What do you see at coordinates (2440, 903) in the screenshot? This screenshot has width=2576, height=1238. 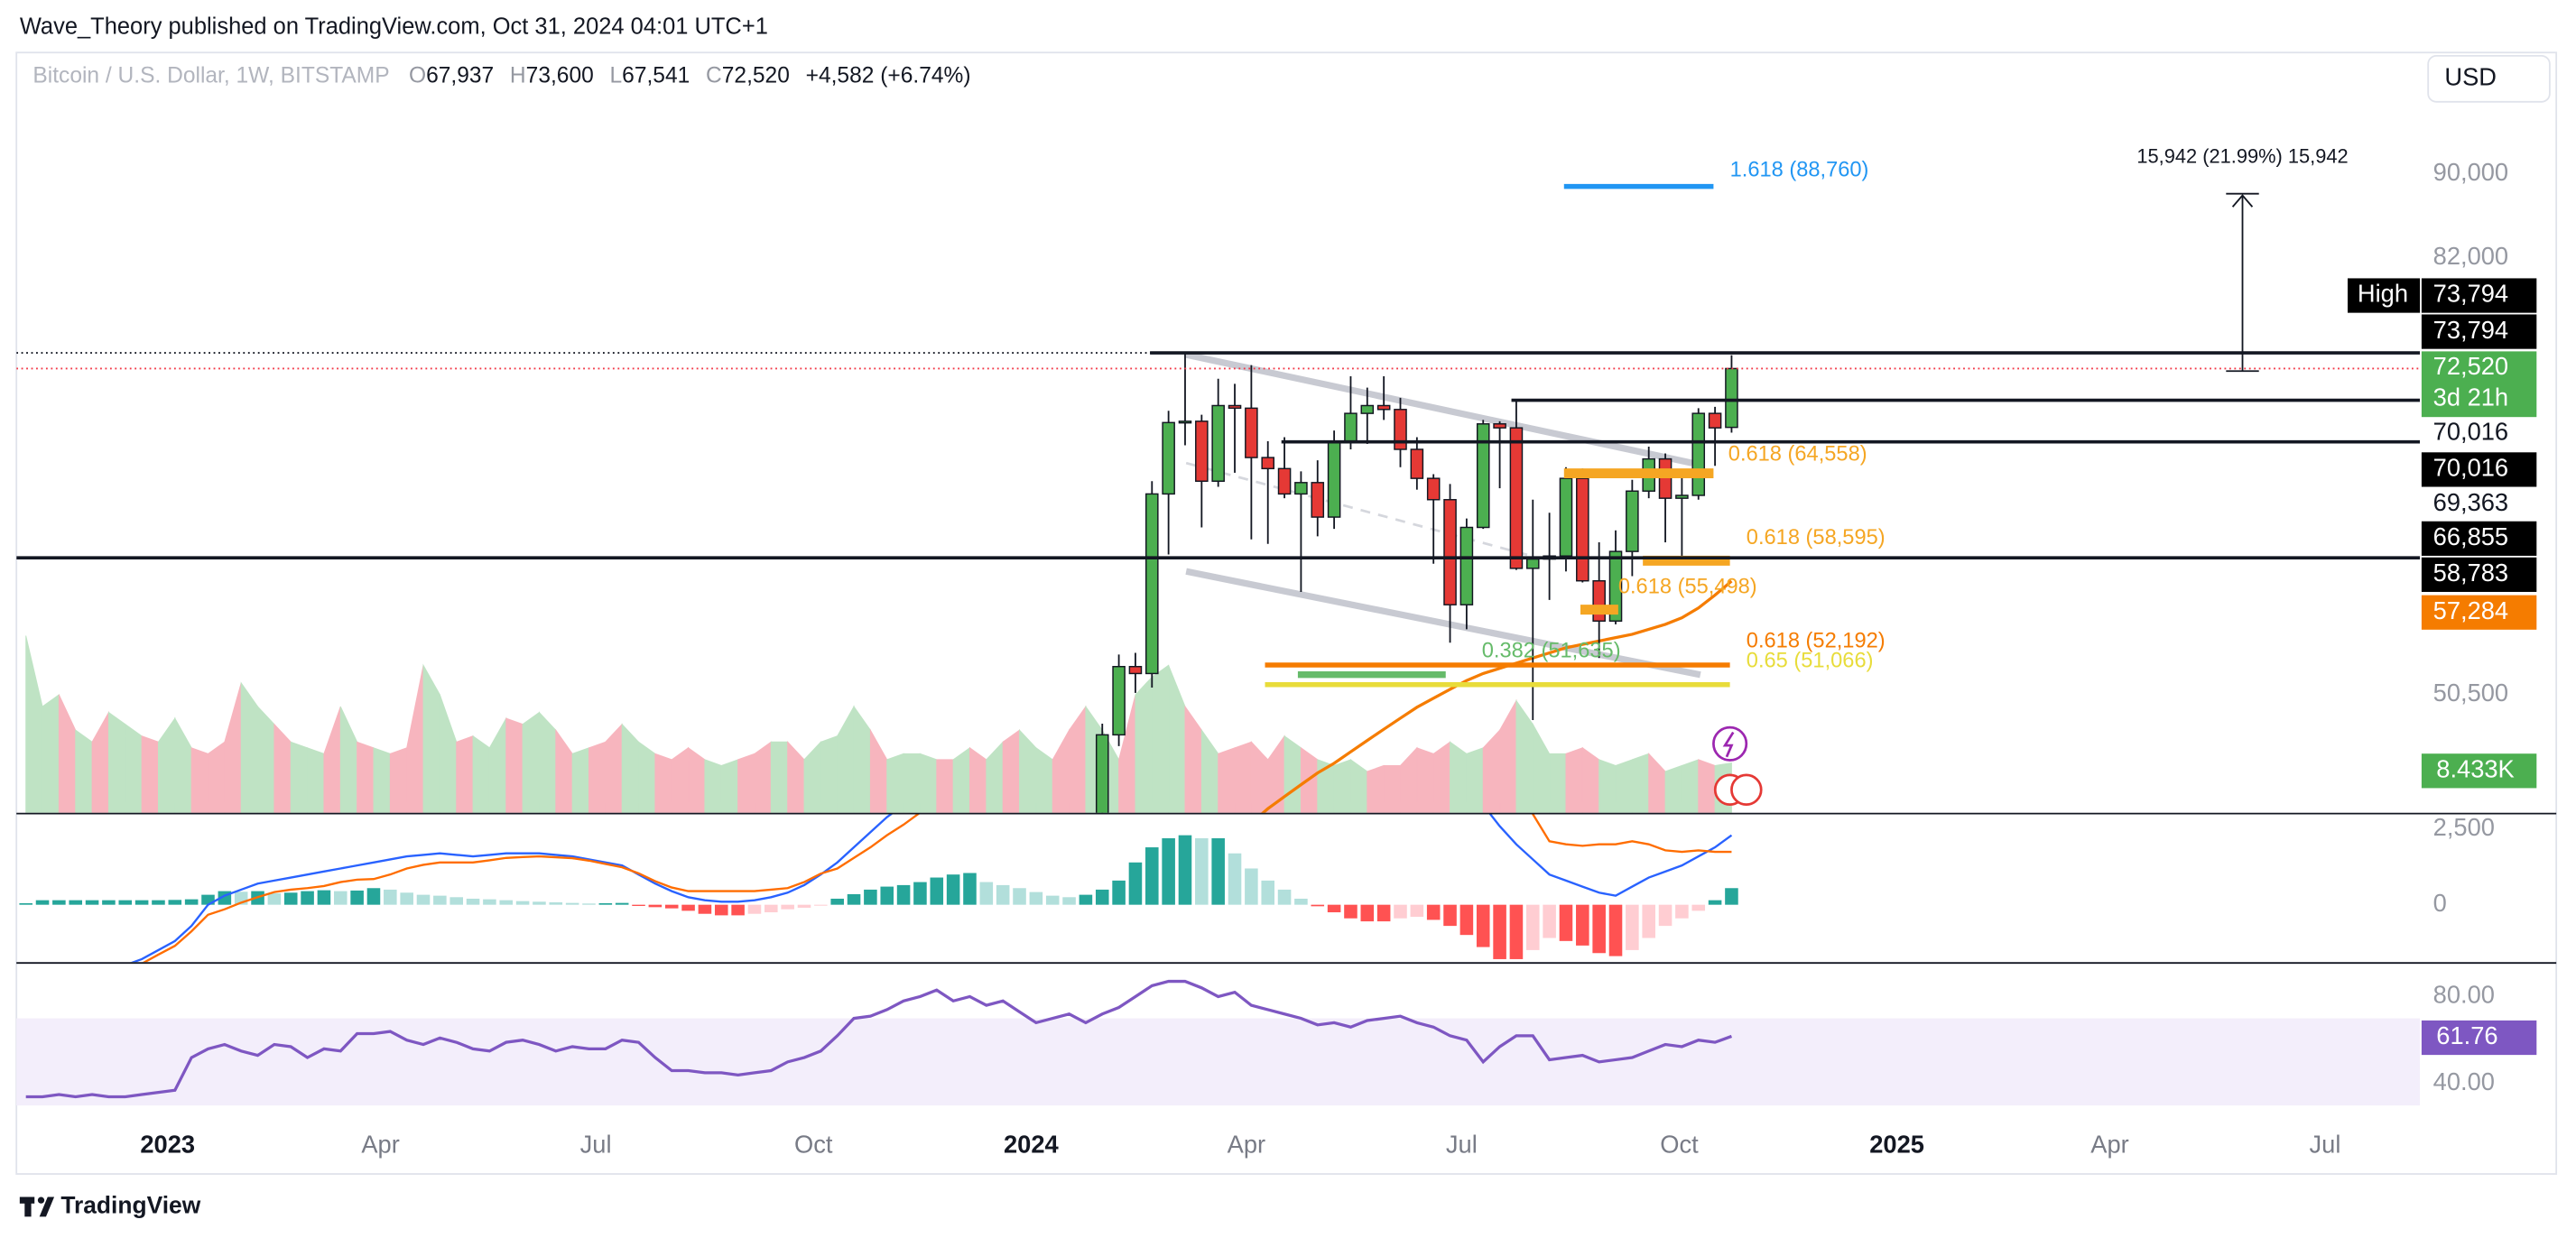 I see `y-tick-label: 0` at bounding box center [2440, 903].